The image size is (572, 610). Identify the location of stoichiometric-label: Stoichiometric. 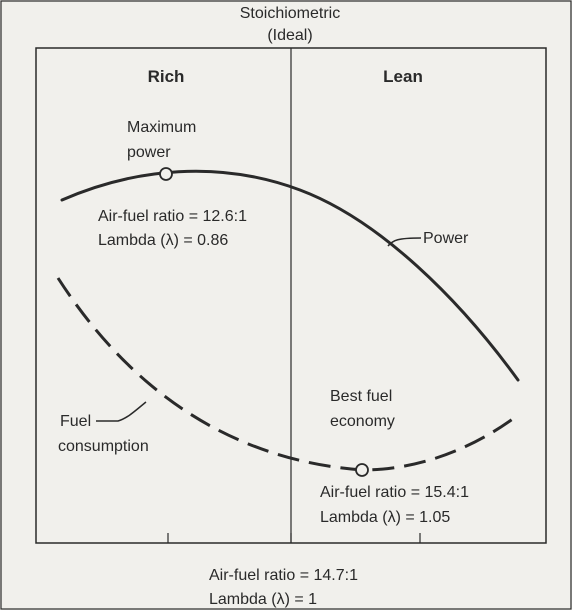
(290, 13).